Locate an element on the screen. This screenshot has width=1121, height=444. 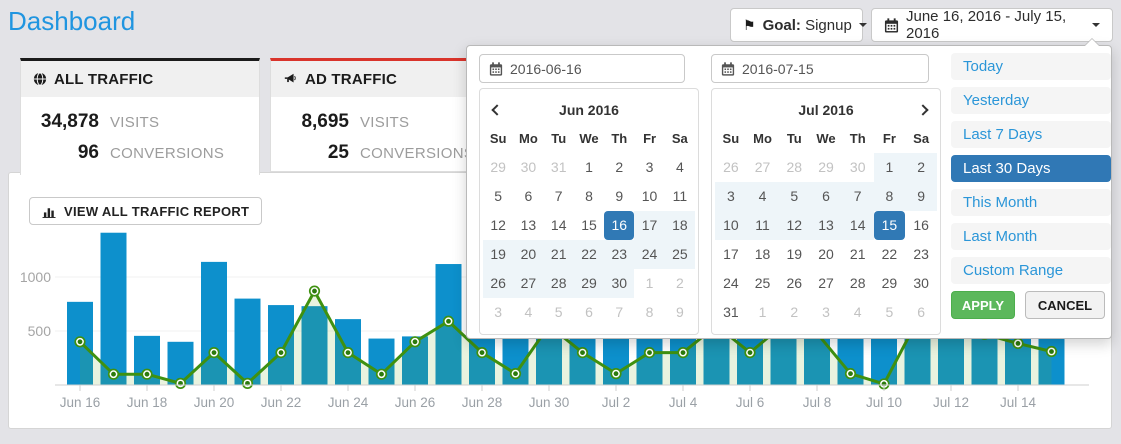
start-date-input: 2016-06-16 is located at coordinates (582, 68).